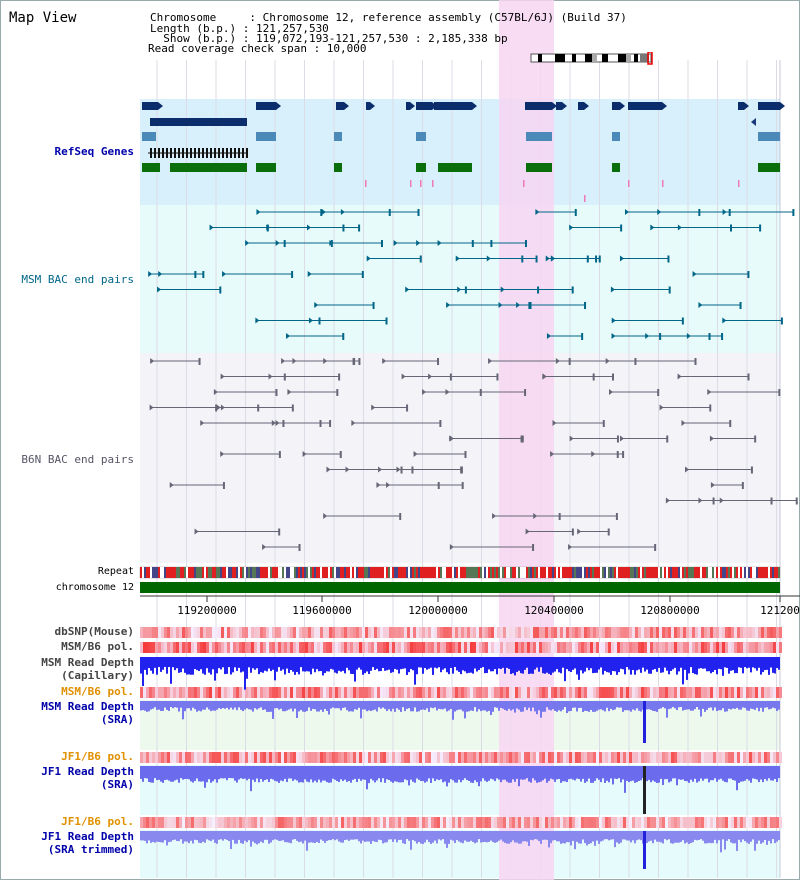 This screenshot has width=800, height=880. I want to click on depth-spike, so click(644, 790).